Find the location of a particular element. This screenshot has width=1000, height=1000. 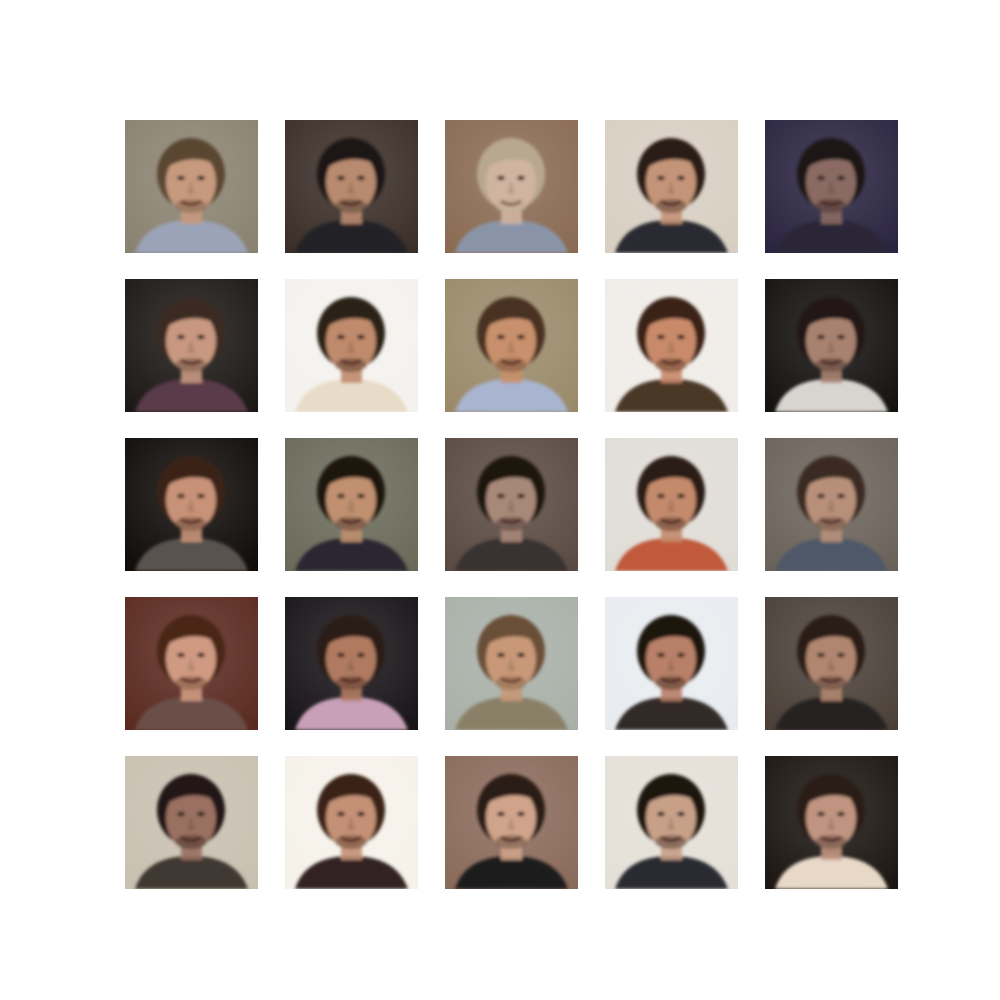

face-tile-r2-c2 is located at coordinates (351, 345).